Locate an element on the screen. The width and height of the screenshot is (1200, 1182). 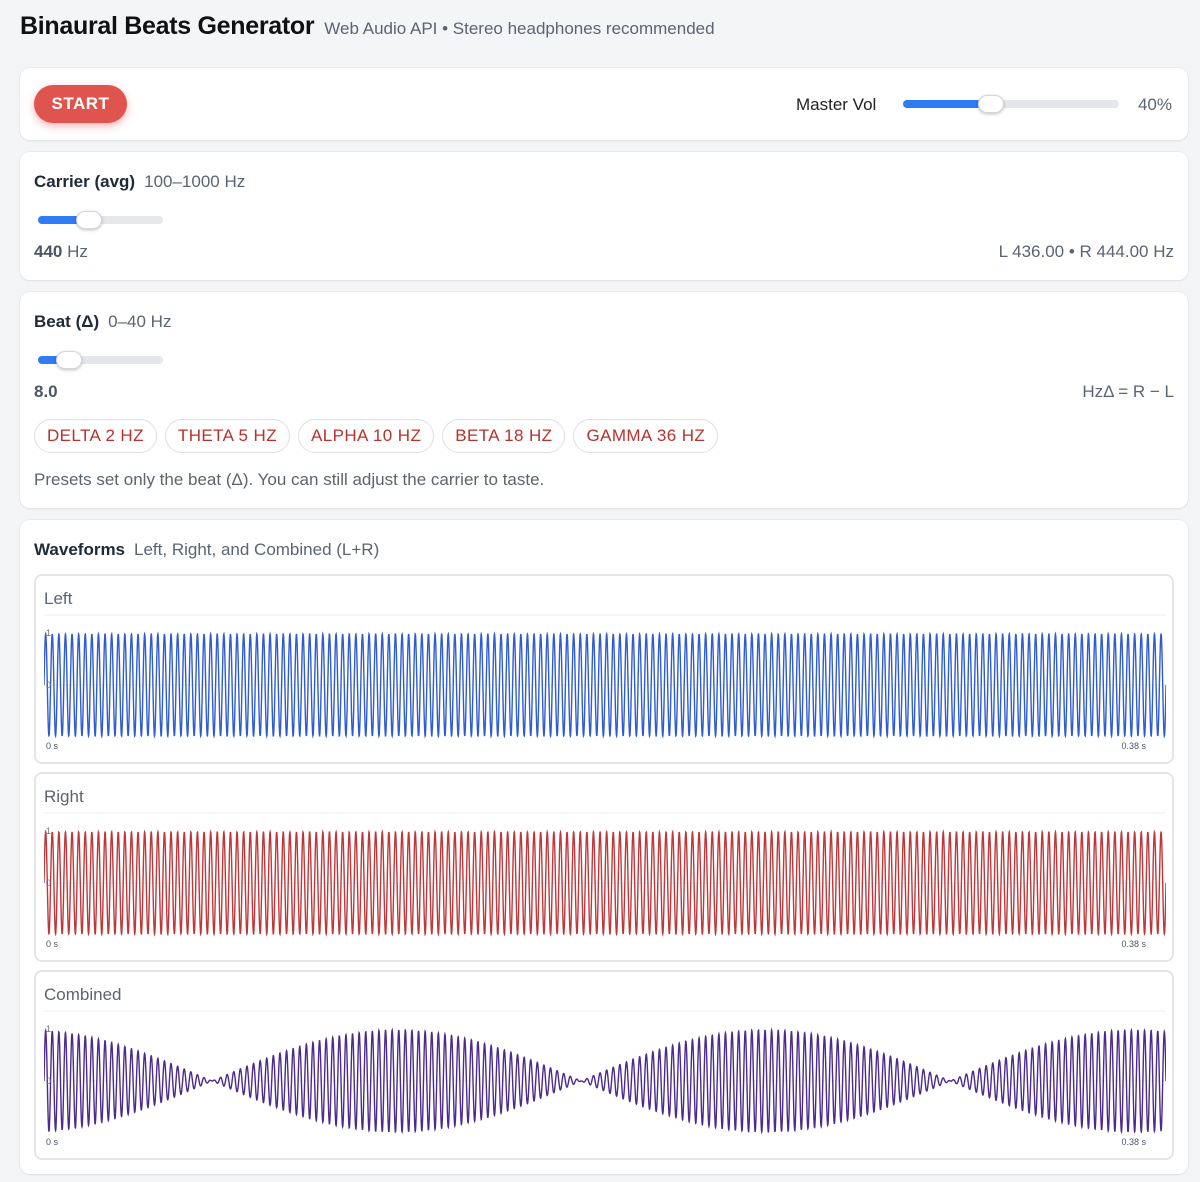
beat-slider-fill is located at coordinates (49, 360).